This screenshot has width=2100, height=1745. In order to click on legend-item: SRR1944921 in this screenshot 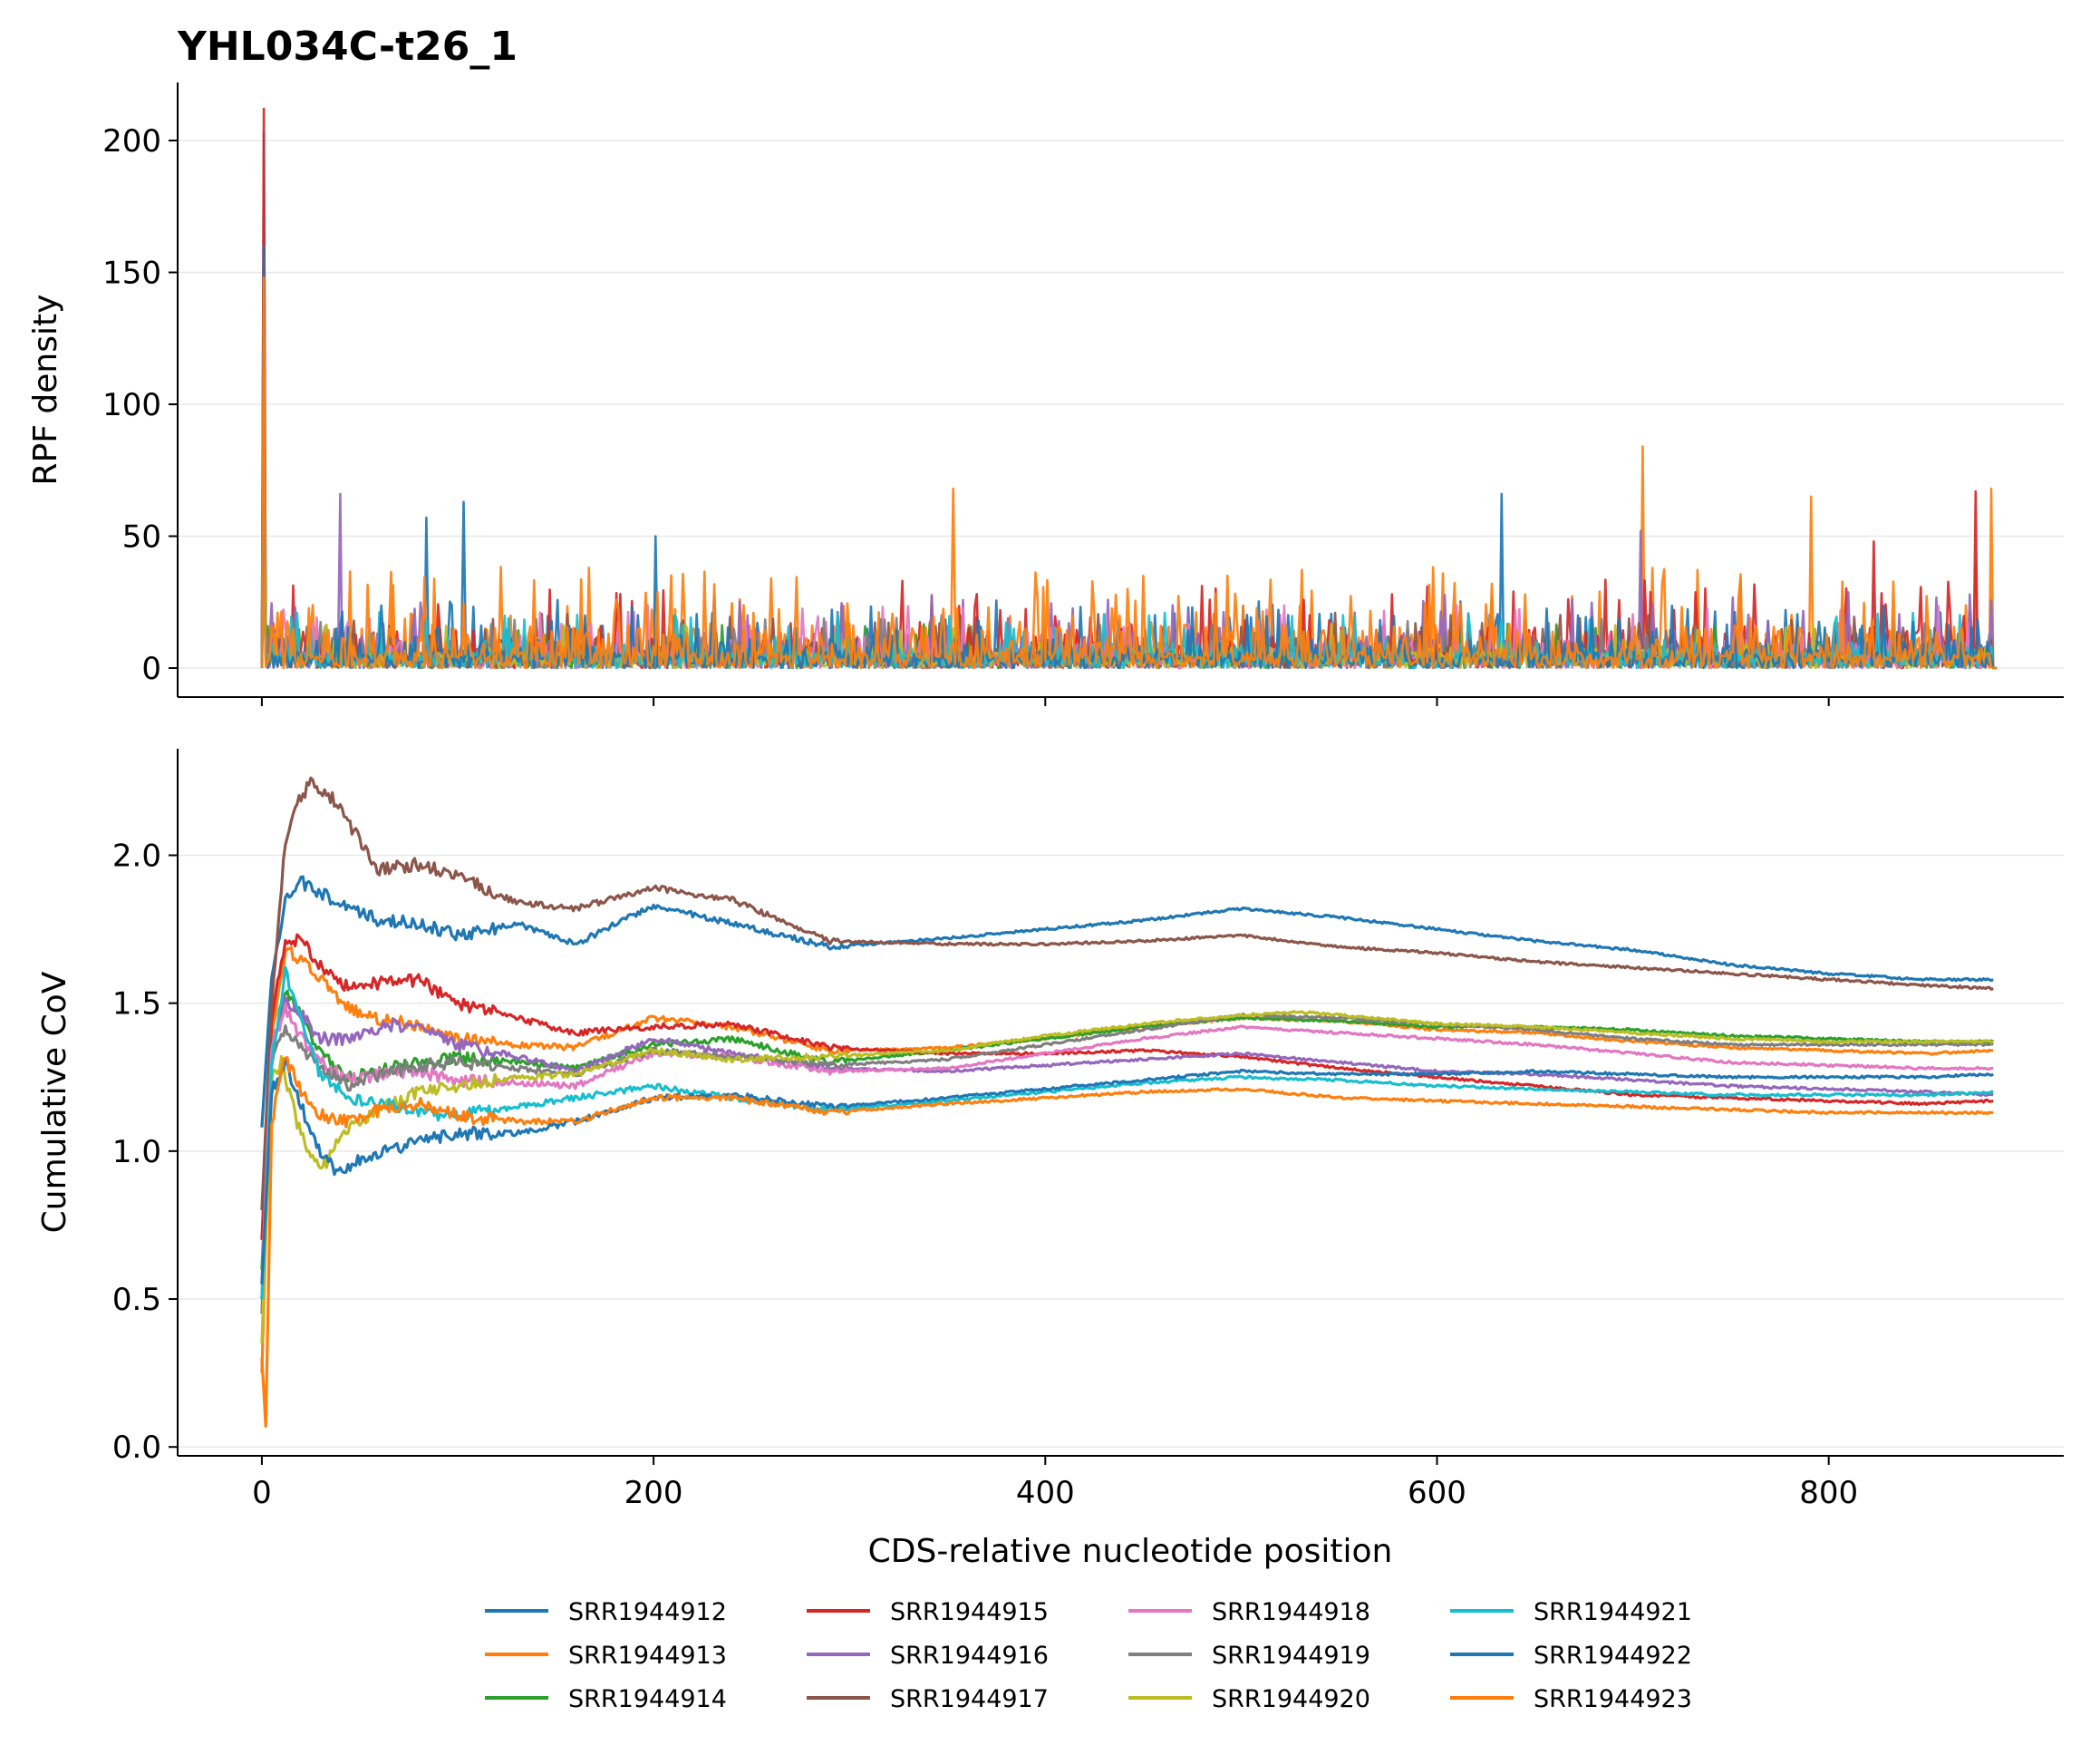, I will do `click(1571, 1612)`.